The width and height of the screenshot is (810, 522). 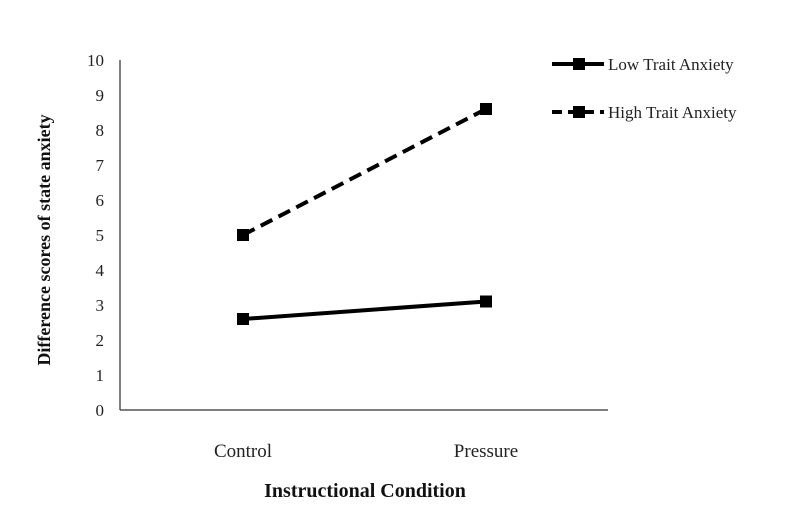 What do you see at coordinates (95, 60) in the screenshot?
I see `y-tick-label: 10` at bounding box center [95, 60].